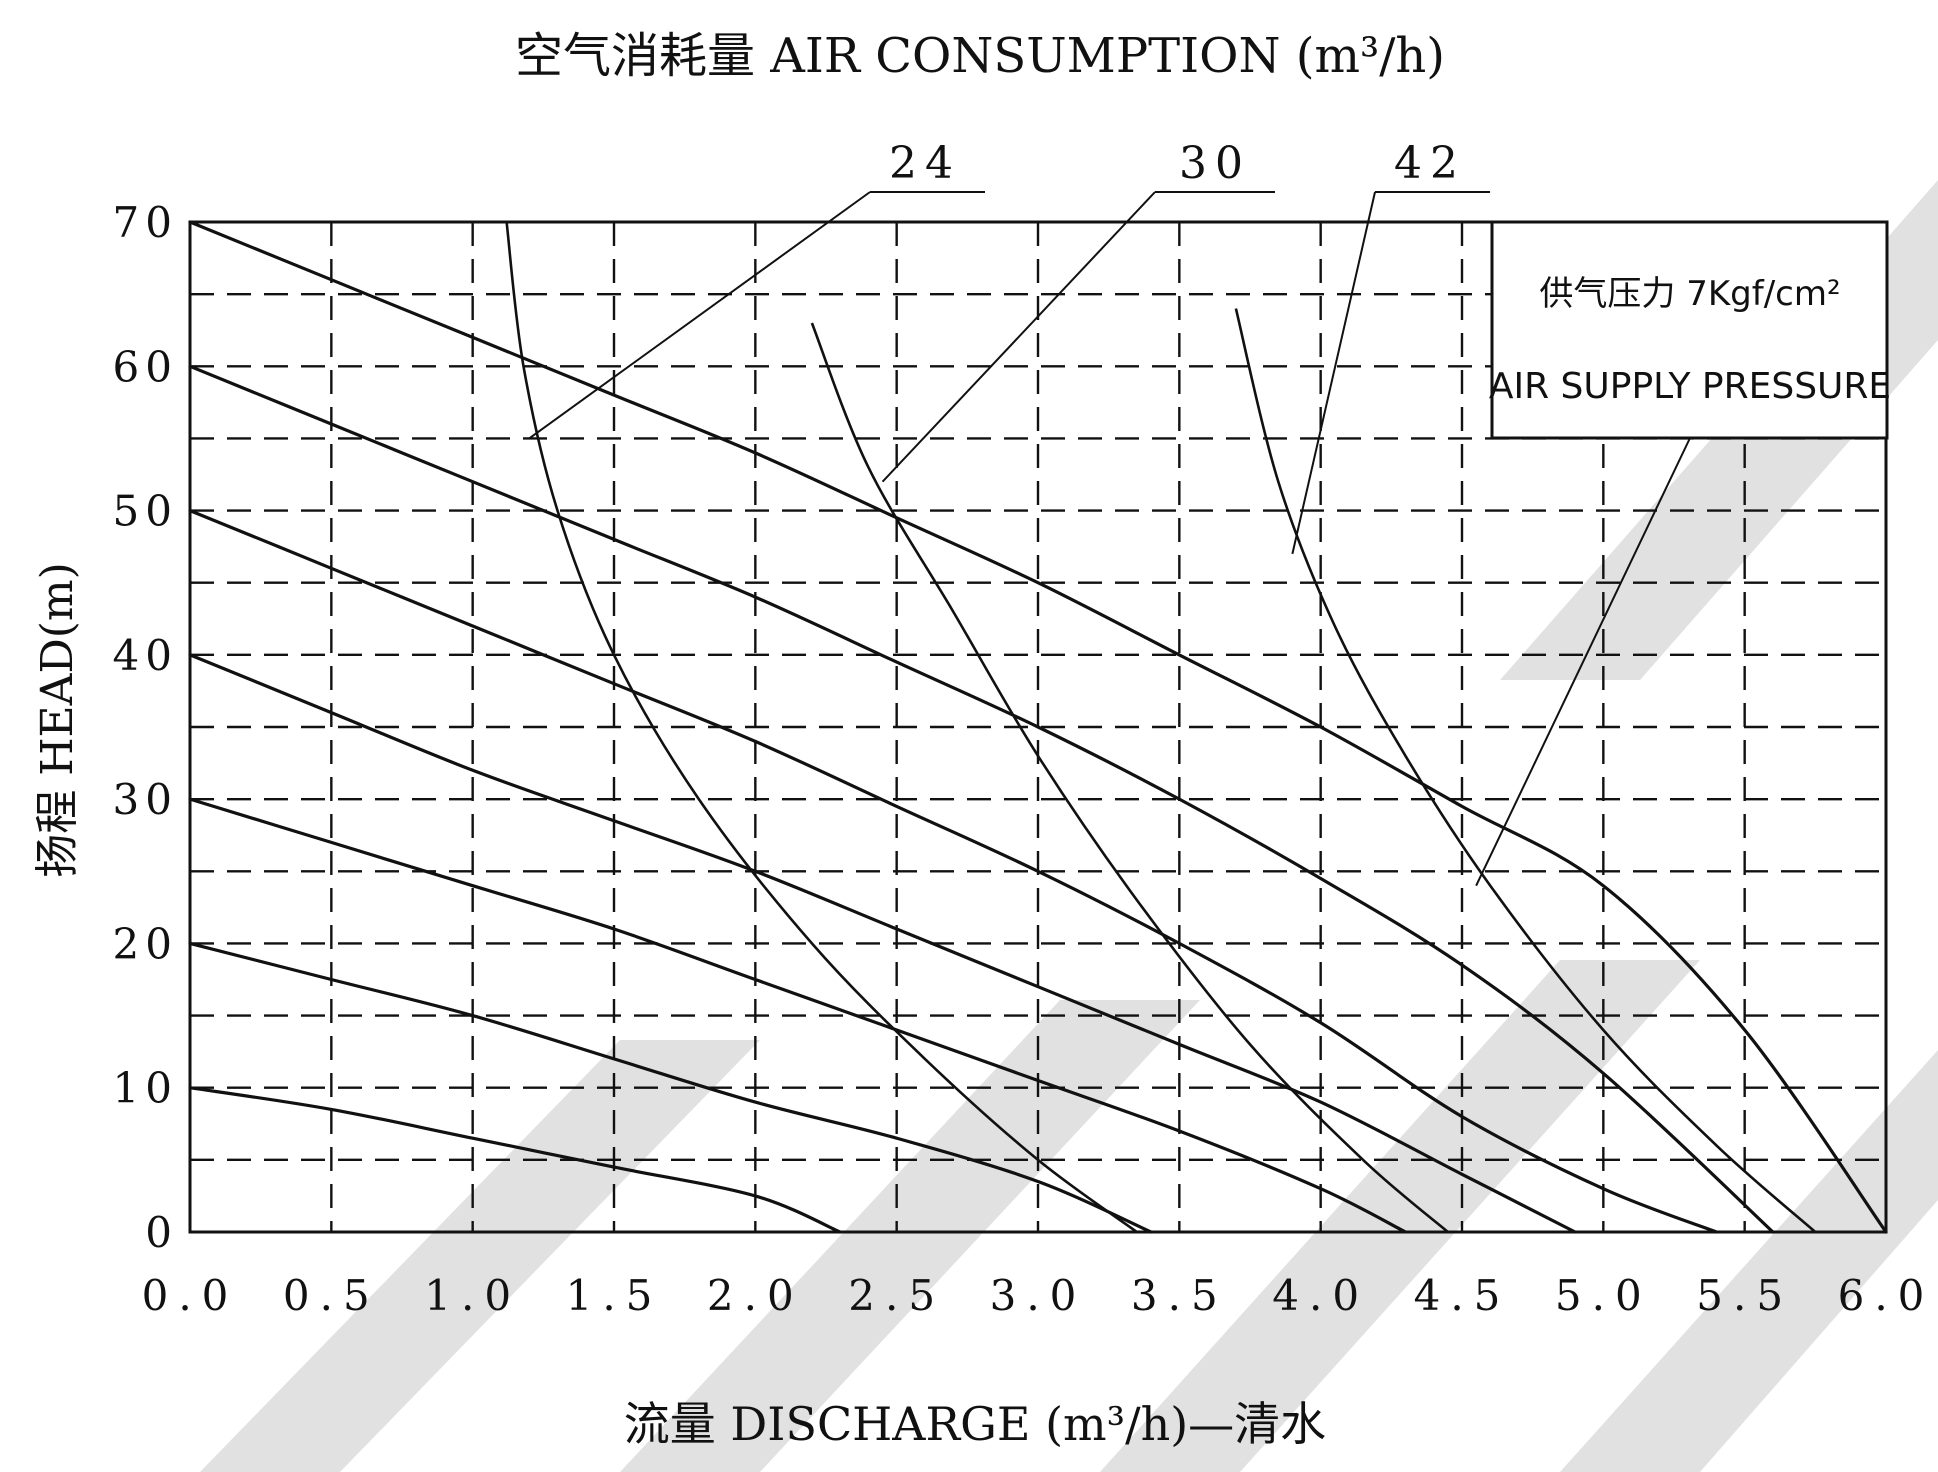 This screenshot has width=1938, height=1472. What do you see at coordinates (1430, 163) in the screenshot?
I see `air-label-42: 42` at bounding box center [1430, 163].